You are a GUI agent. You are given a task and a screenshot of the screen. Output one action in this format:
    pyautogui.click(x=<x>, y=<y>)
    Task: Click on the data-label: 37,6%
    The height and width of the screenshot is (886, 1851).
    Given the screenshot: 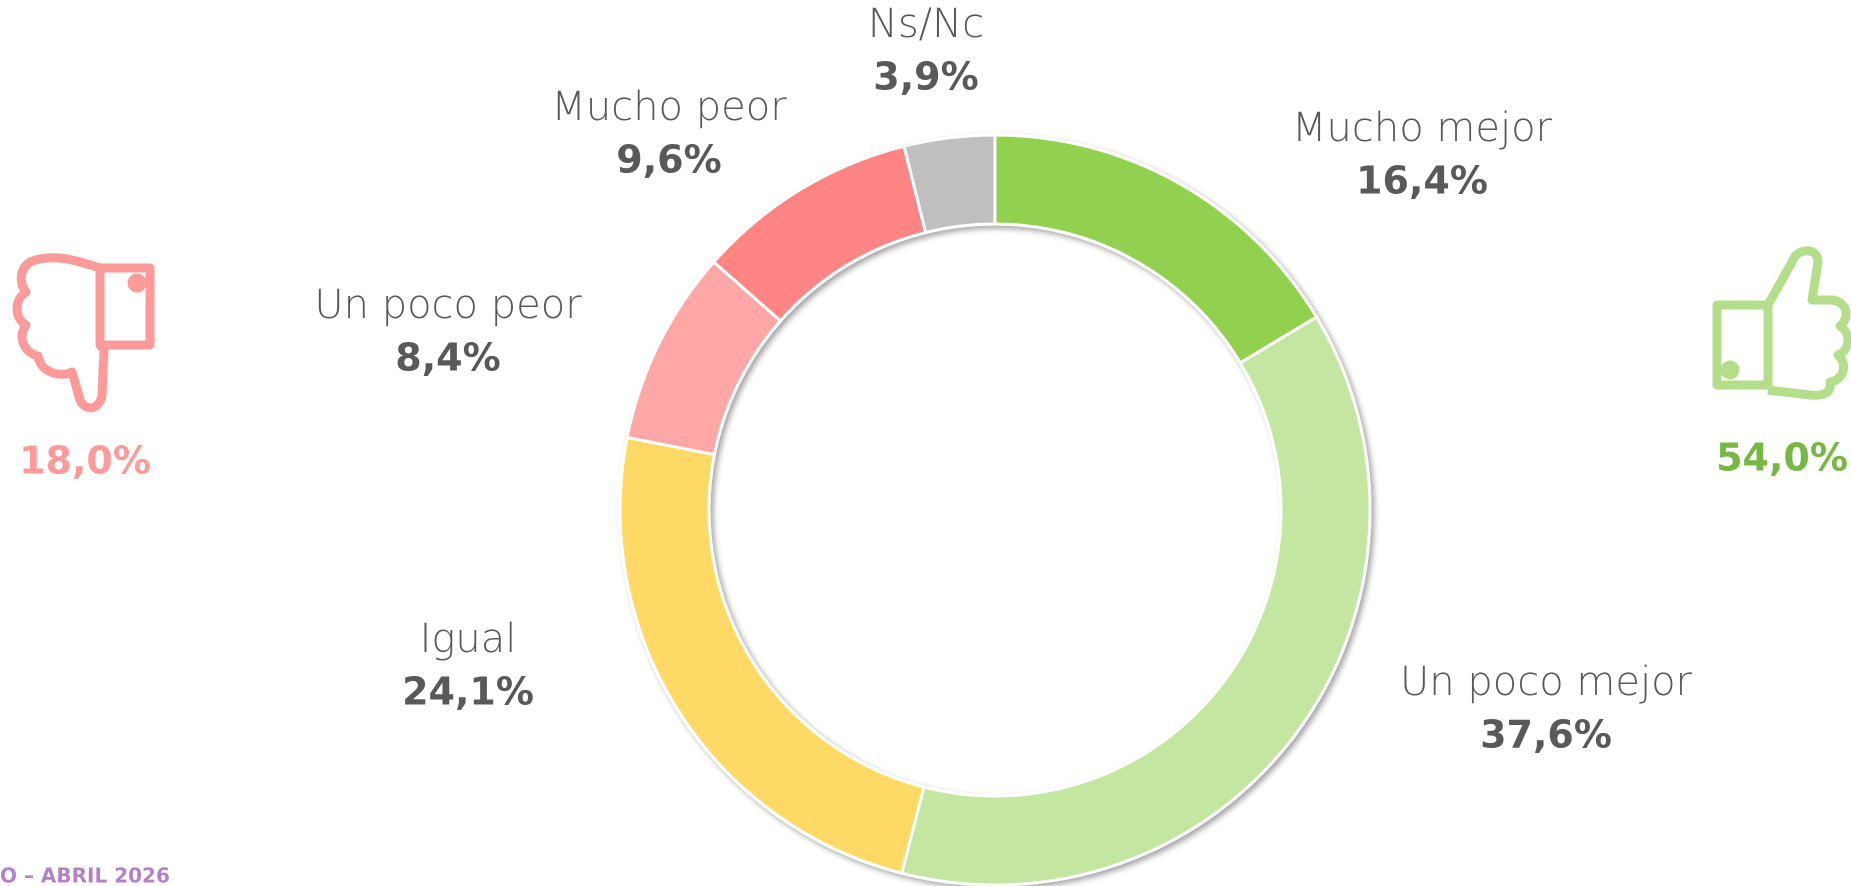 What is the action you would take?
    pyautogui.click(x=1546, y=735)
    